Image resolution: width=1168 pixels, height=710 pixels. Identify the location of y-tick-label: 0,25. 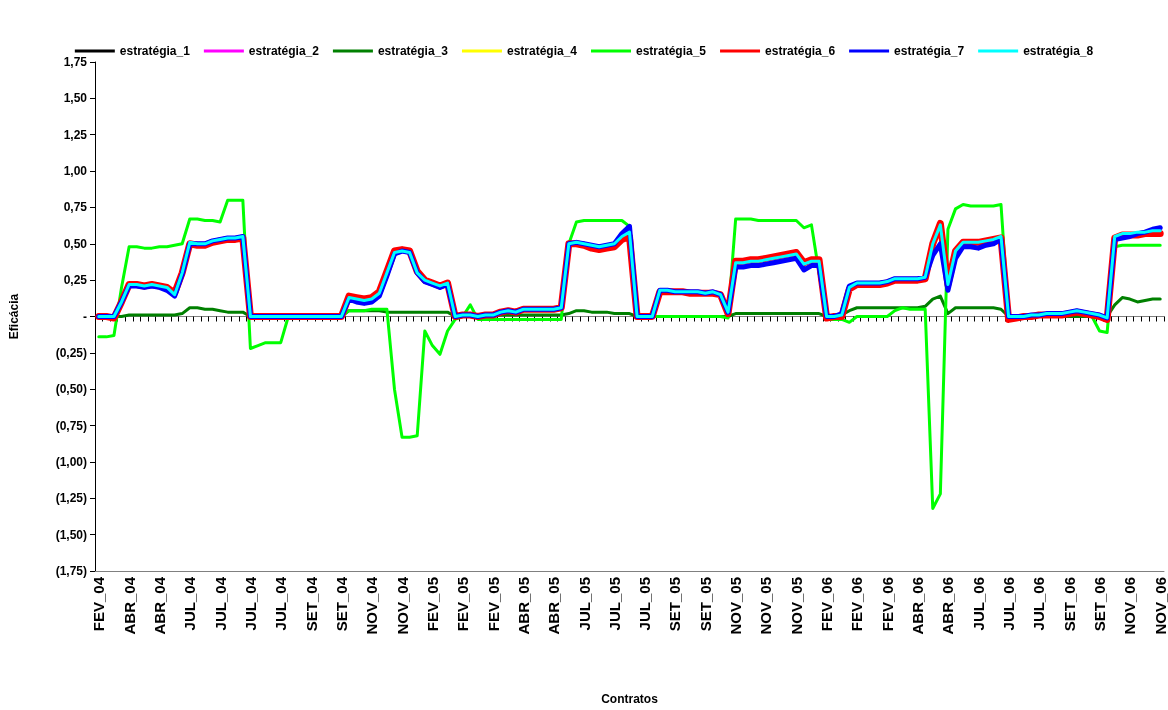
(75, 280).